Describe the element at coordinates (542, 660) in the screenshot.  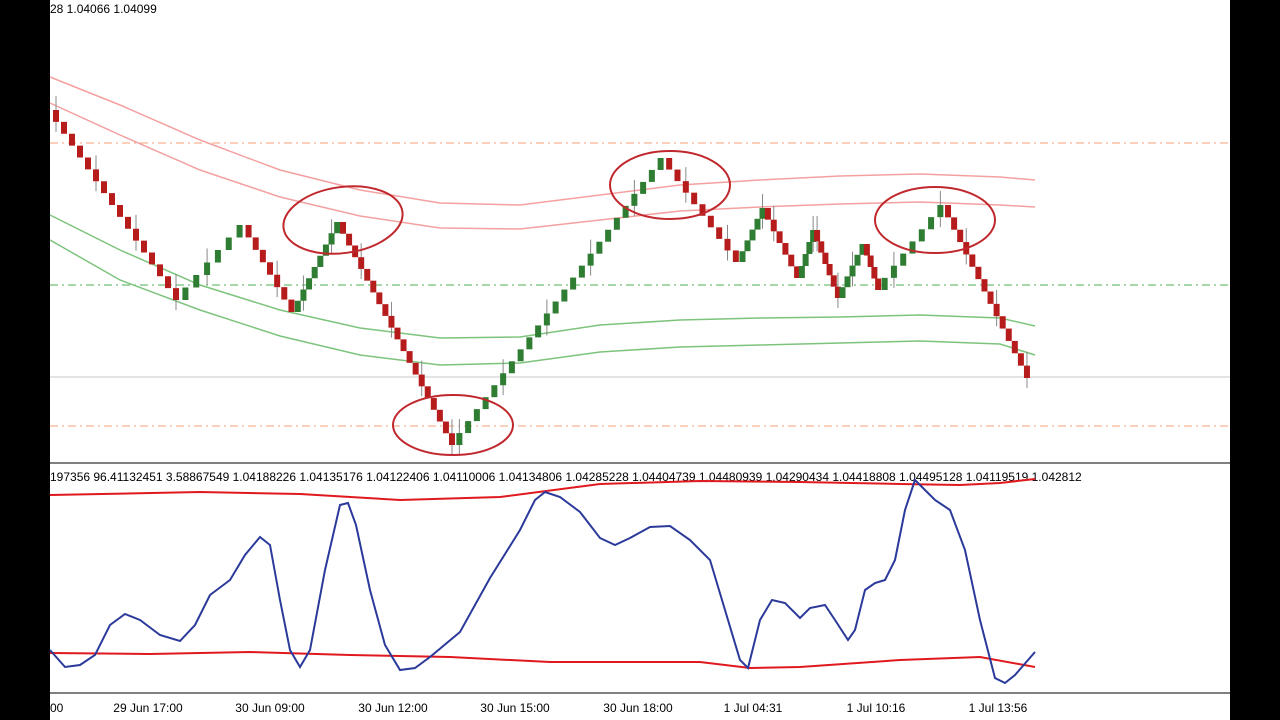
I see `indicator-lower` at that location.